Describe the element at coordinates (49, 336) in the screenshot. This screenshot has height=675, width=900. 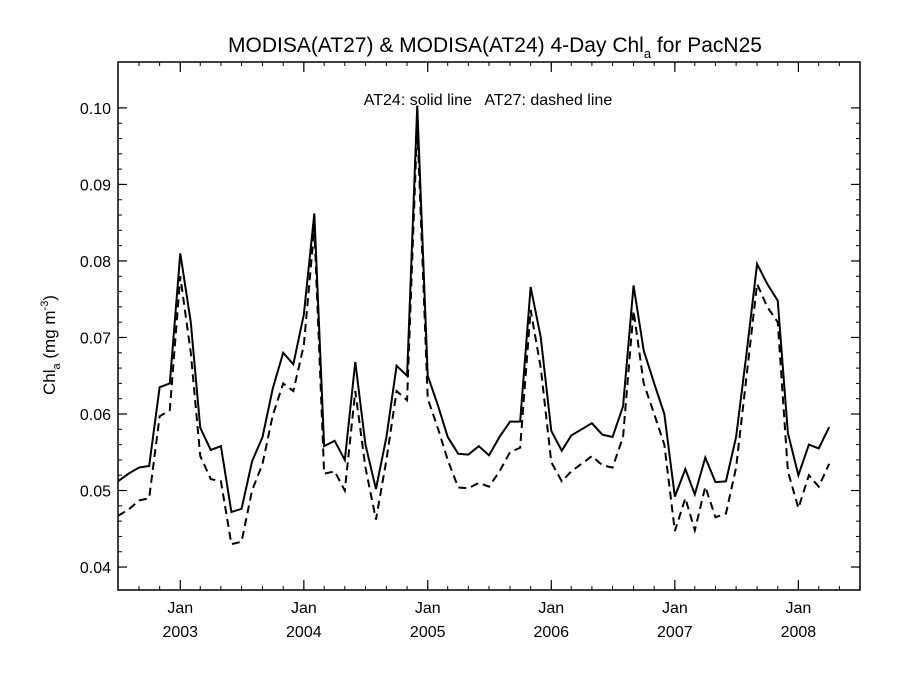
I see `y-axis-label-unit: (mg m` at that location.